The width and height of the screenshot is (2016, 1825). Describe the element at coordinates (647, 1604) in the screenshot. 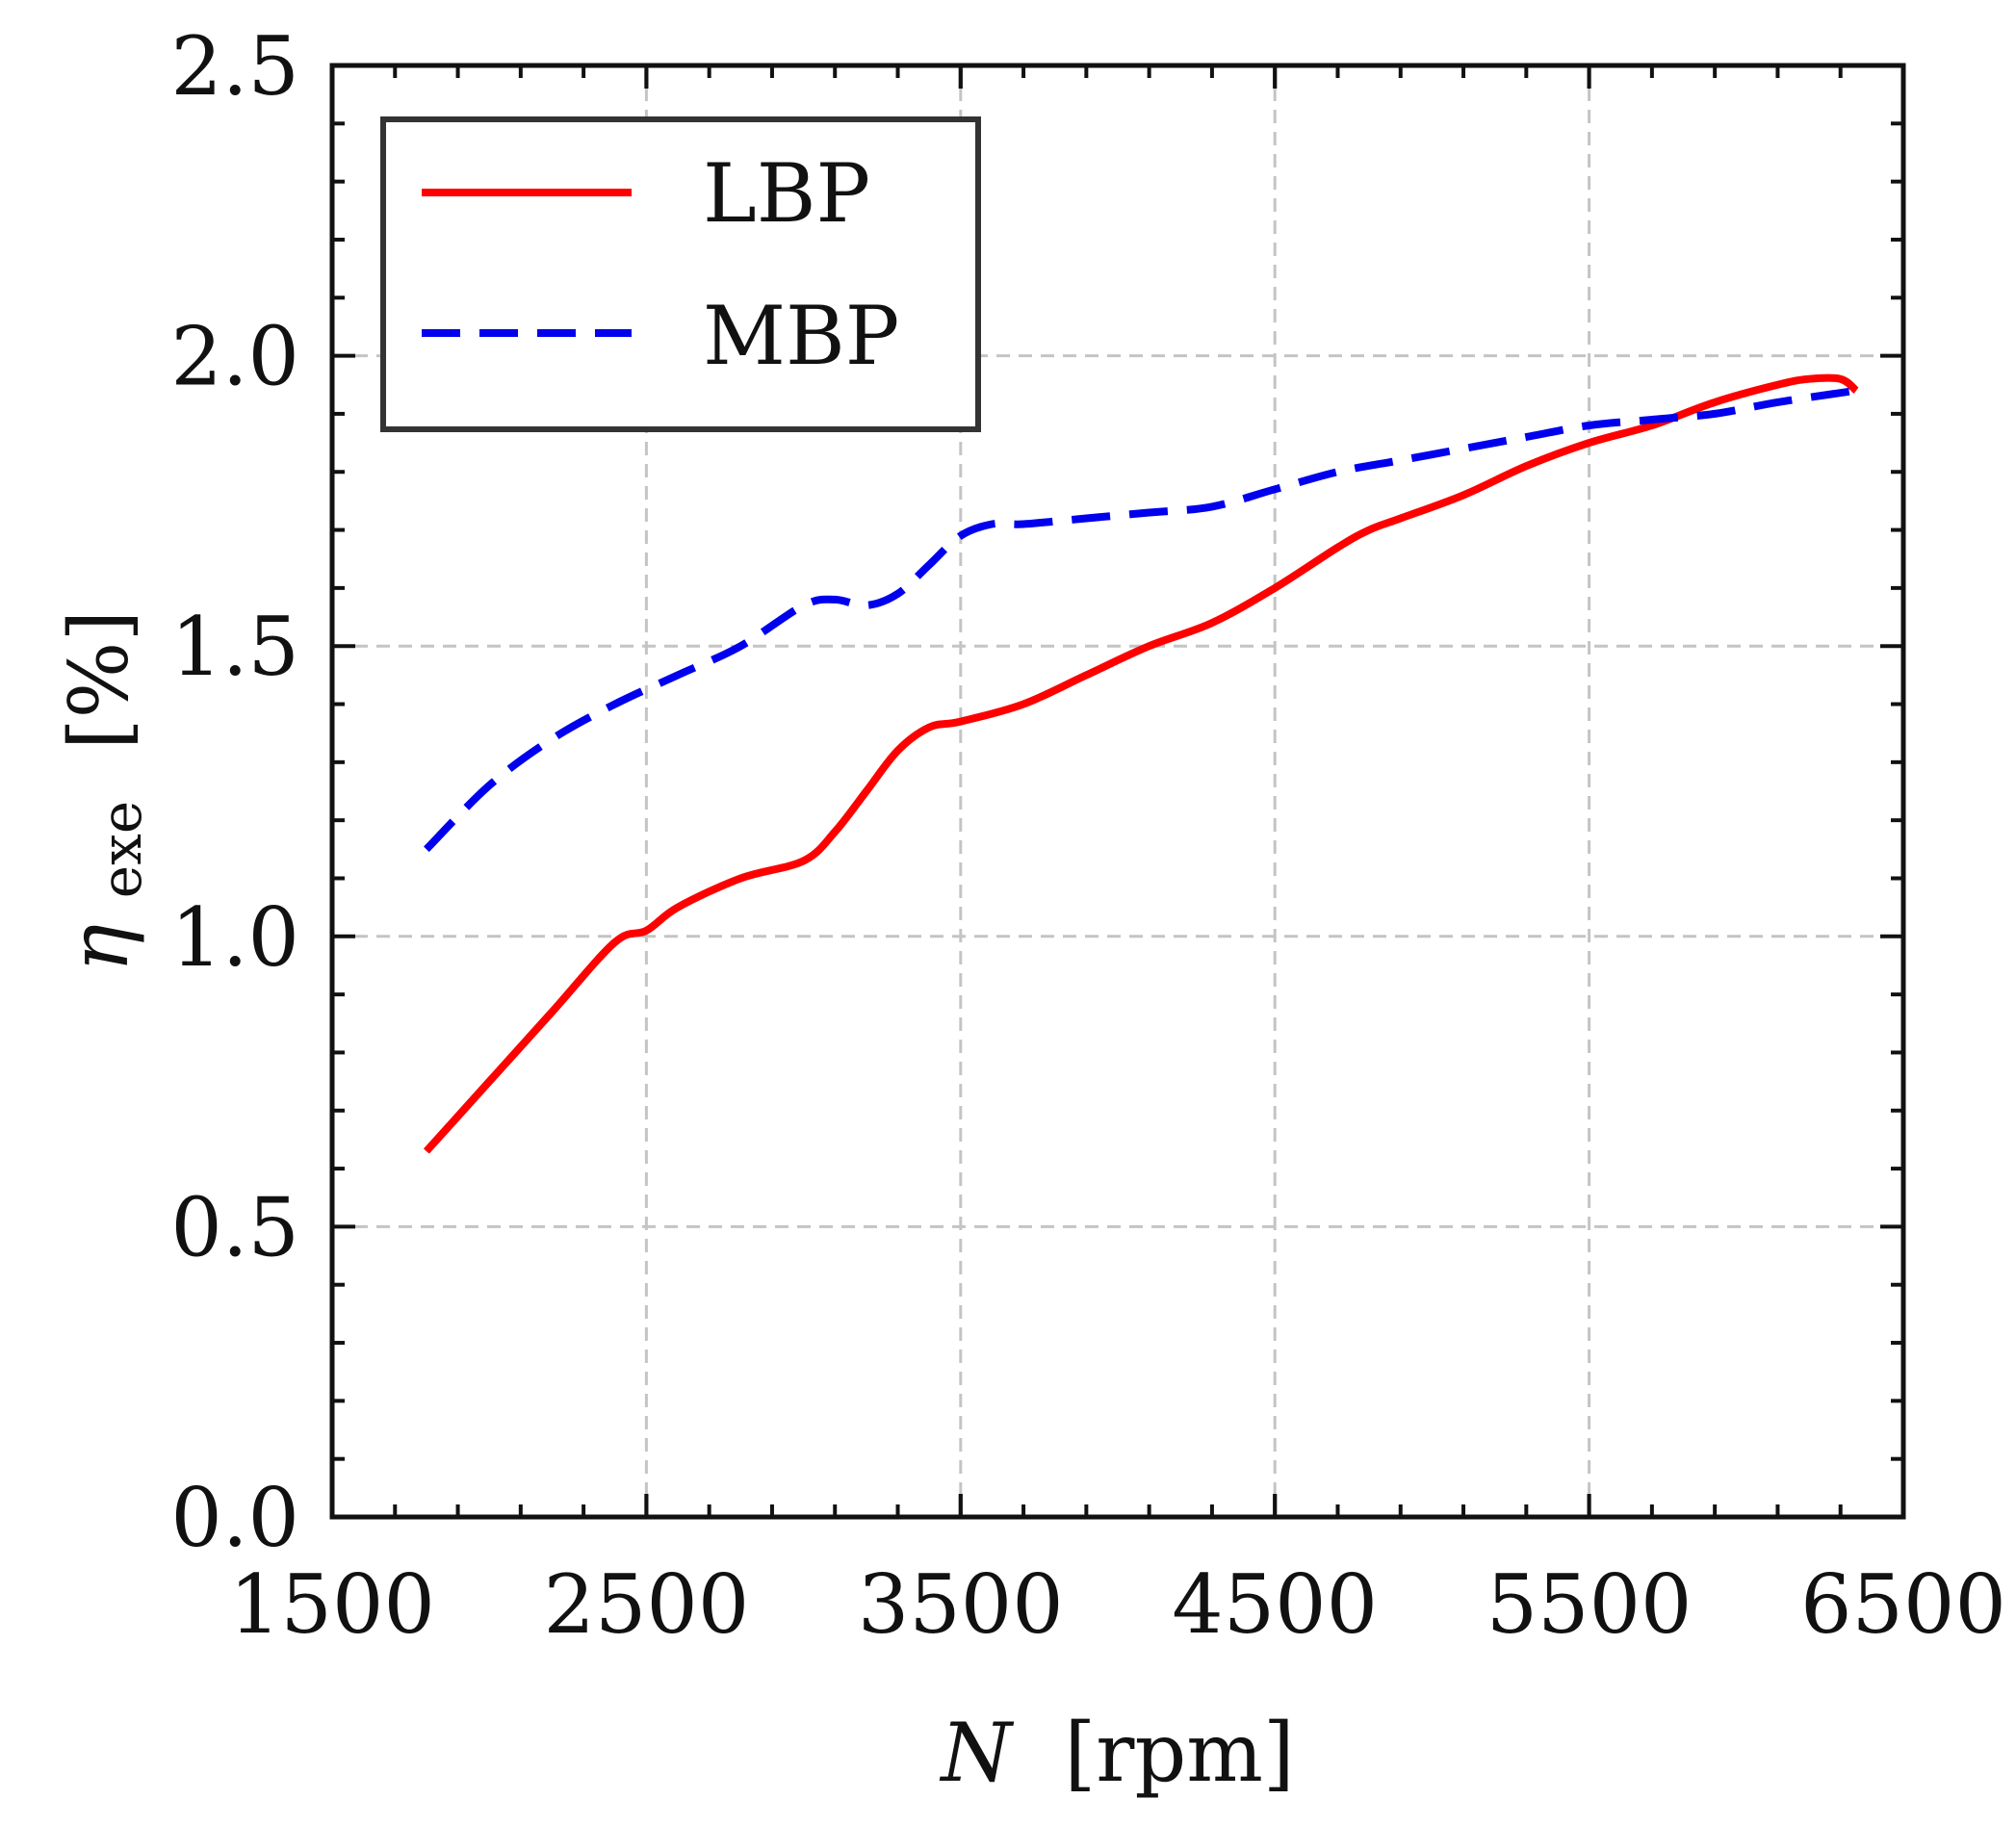

I see `x-tick-label: 2500` at that location.